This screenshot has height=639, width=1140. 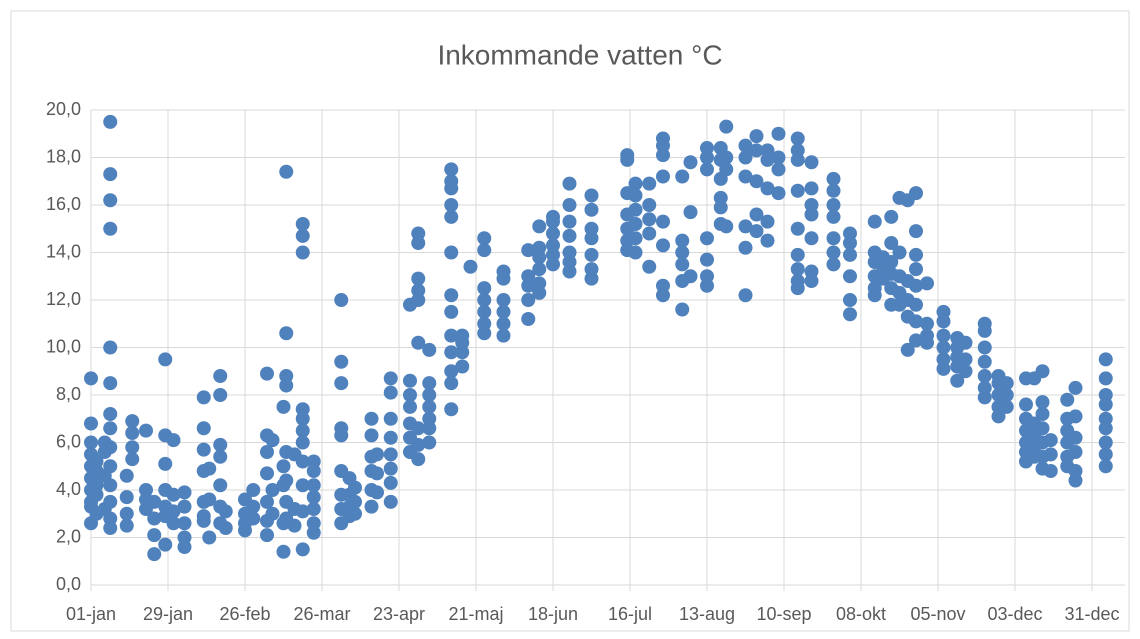 What do you see at coordinates (707, 614) in the screenshot?
I see `x-tick-label: 13-aug` at bounding box center [707, 614].